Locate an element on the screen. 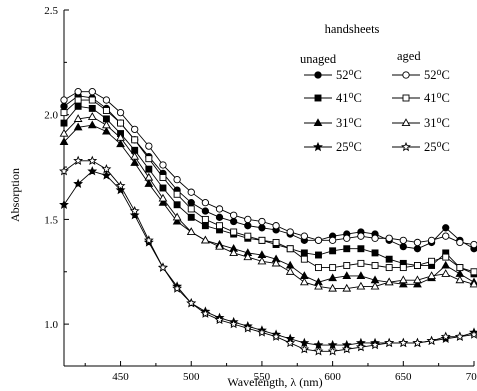 This screenshot has width=477, height=391. legend-marker is located at coordinates (406, 122).